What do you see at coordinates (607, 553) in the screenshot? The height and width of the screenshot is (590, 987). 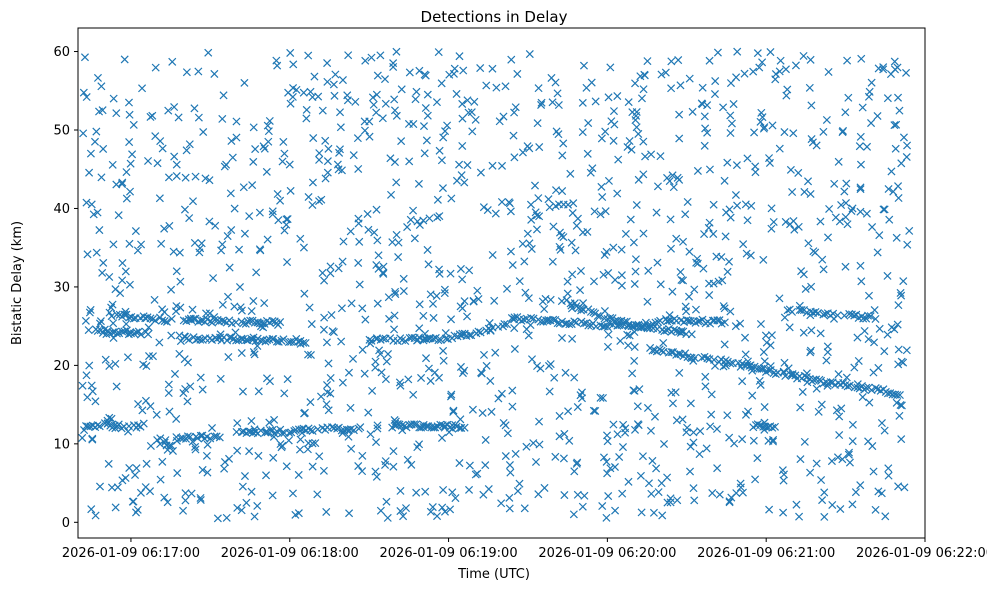 I see `x-tick-label: 2026-01-09 06:20:00` at bounding box center [607, 553].